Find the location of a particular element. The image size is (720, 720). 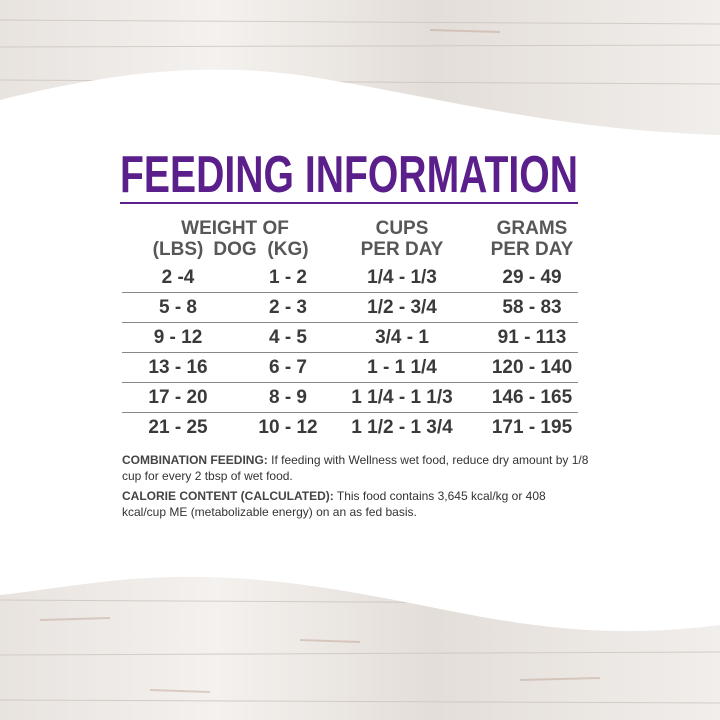

title: FEEDING INFORMATION is located at coordinates (349, 175).